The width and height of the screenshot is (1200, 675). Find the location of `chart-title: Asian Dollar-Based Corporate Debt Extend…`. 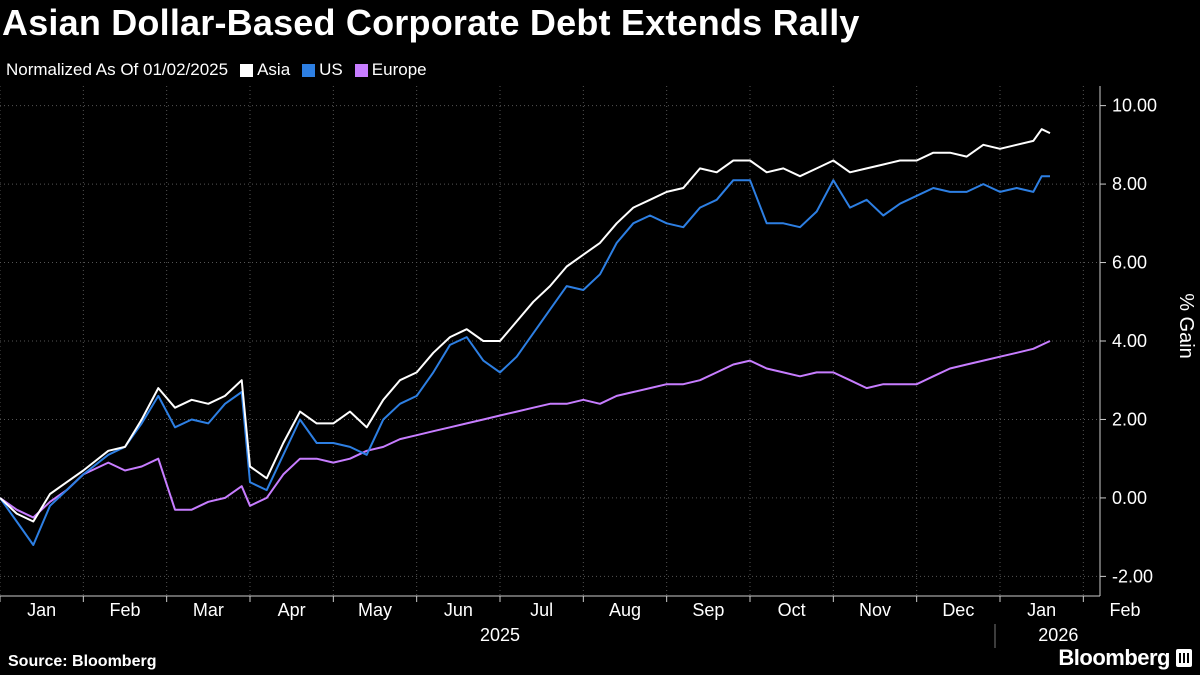

chart-title: Asian Dollar-Based Corporate Debt Extend… is located at coordinates (431, 22).